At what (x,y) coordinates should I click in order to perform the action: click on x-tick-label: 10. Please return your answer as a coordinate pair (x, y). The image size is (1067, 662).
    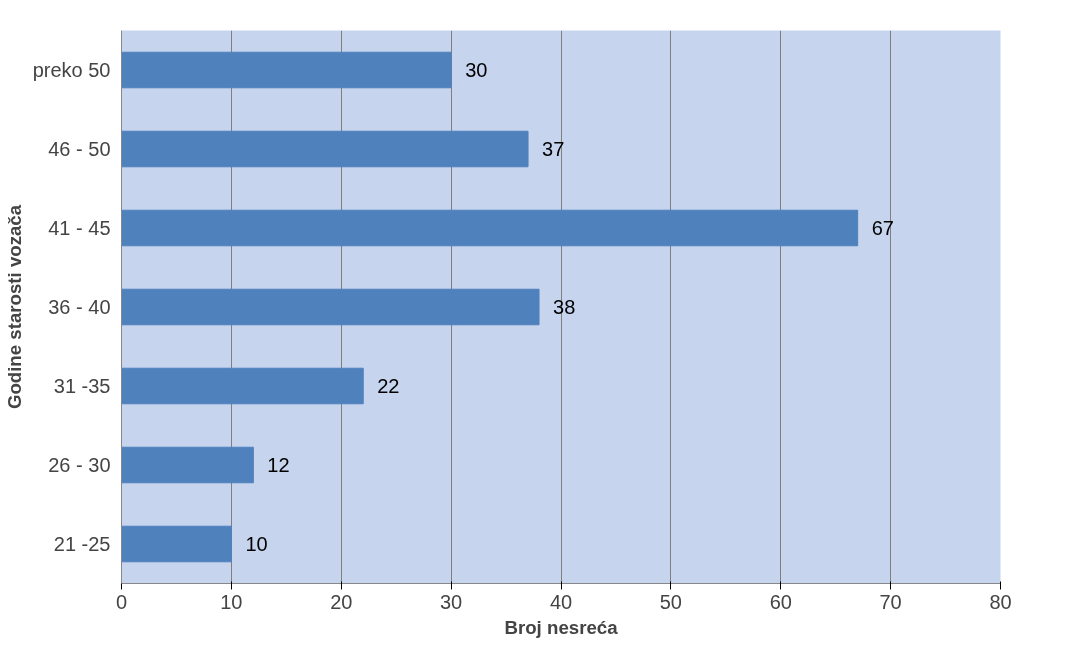
    Looking at the image, I should click on (231, 601).